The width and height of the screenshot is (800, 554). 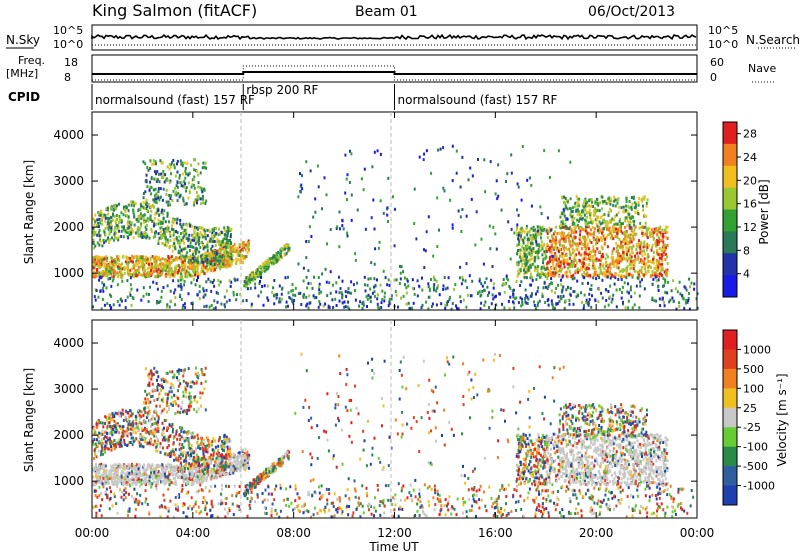 What do you see at coordinates (730, 242) in the screenshot?
I see `power-colorbar-swatch` at bounding box center [730, 242].